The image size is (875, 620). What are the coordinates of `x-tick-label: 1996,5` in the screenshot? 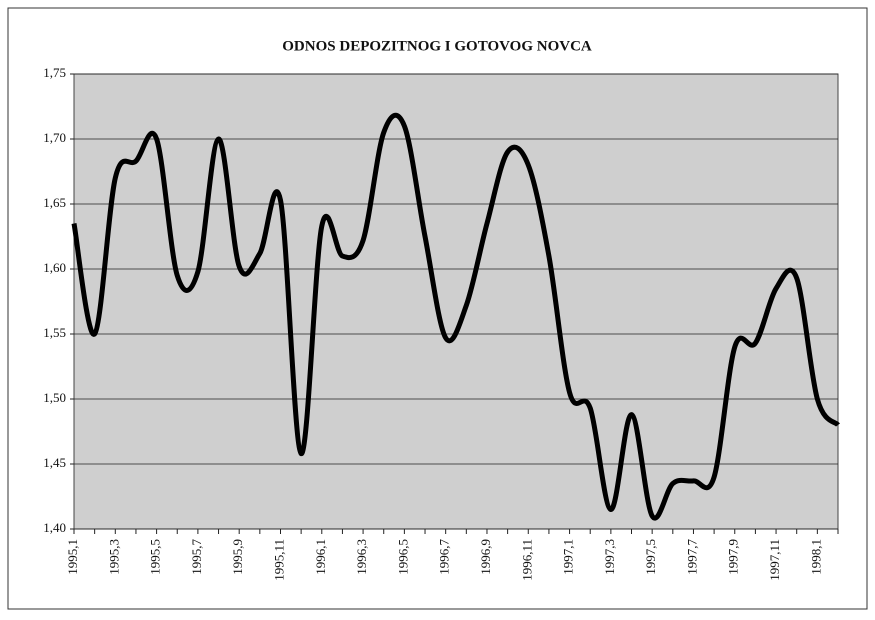 It's located at (402, 557).